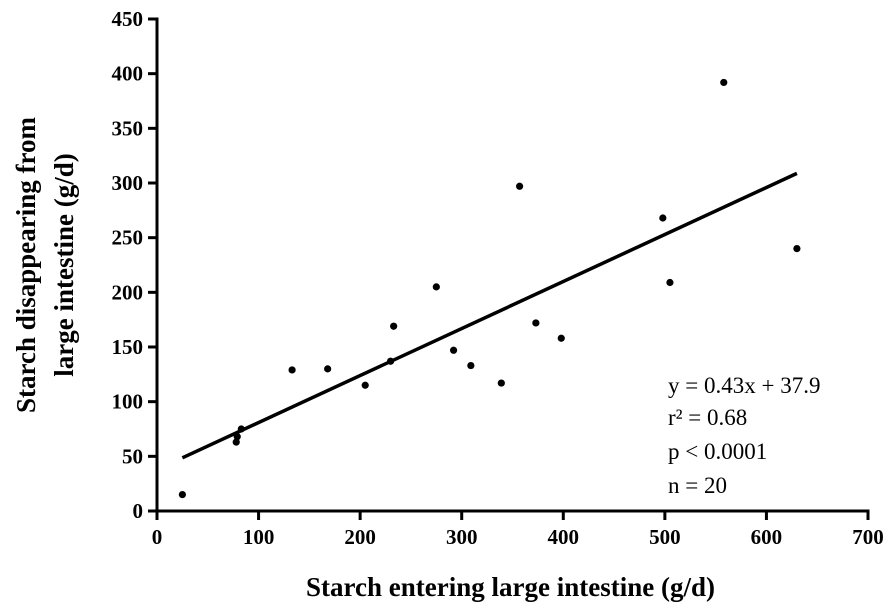 The image size is (891, 604). I want to click on y-axis-title-line-1: Starch disappearing from, so click(26, 264).